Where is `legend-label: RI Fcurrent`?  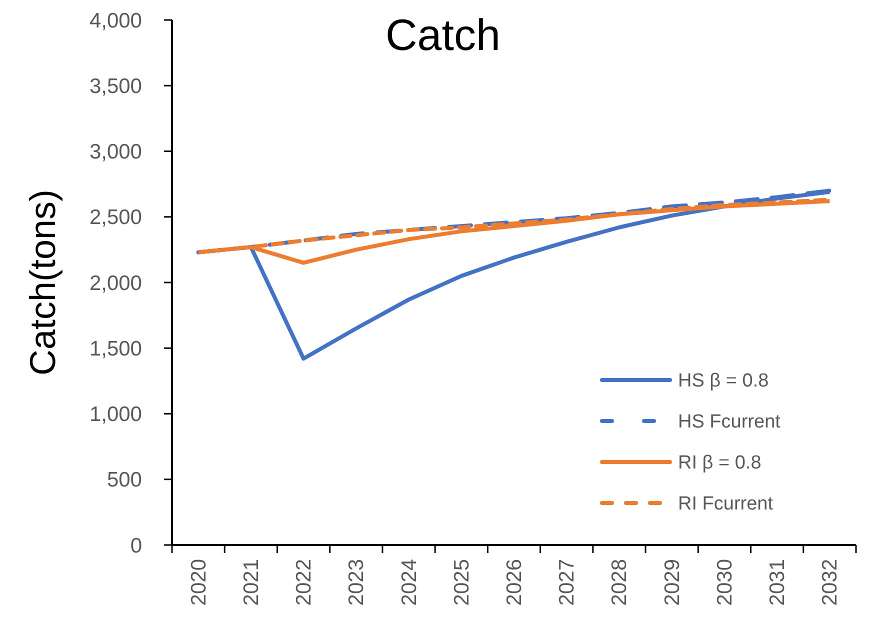
legend-label: RI Fcurrent is located at coordinates (726, 504).